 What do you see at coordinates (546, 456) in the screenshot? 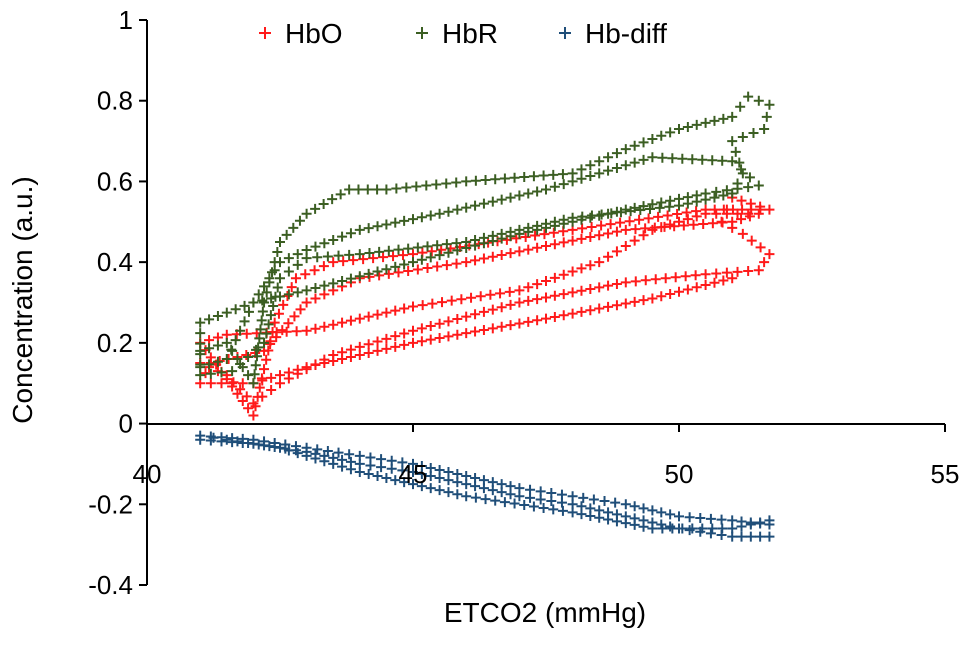
I see `x-ticks: 40 45 50 55` at bounding box center [546, 456].